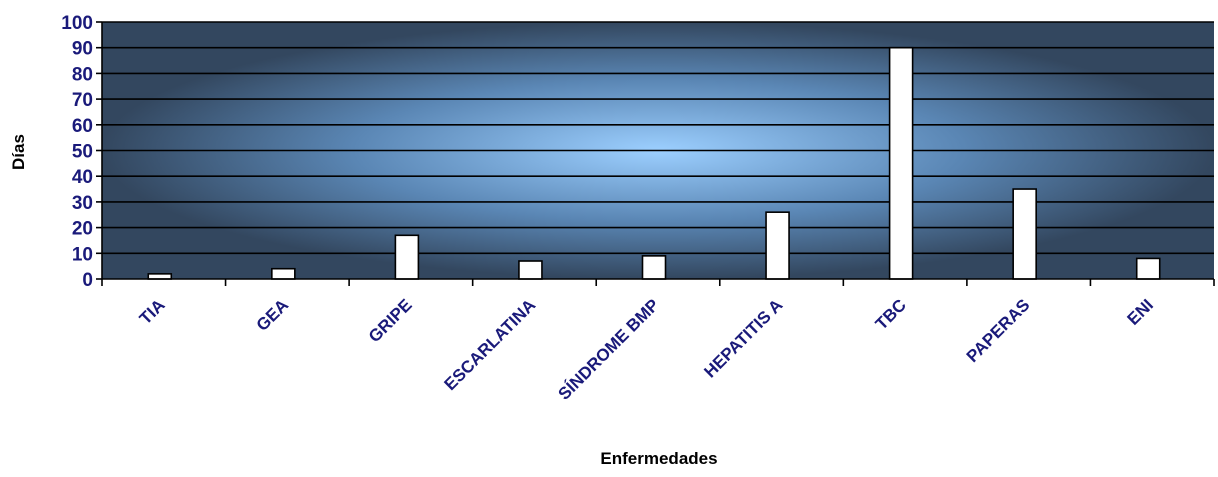 Image resolution: width=1218 pixels, height=477 pixels. What do you see at coordinates (82, 74) in the screenshot?
I see `y-tick-label: 80` at bounding box center [82, 74].